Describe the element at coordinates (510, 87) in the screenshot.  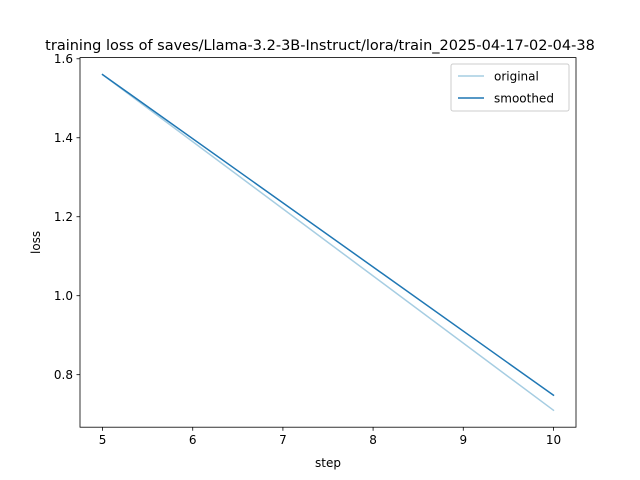
I see `legend: original smoothed` at that location.